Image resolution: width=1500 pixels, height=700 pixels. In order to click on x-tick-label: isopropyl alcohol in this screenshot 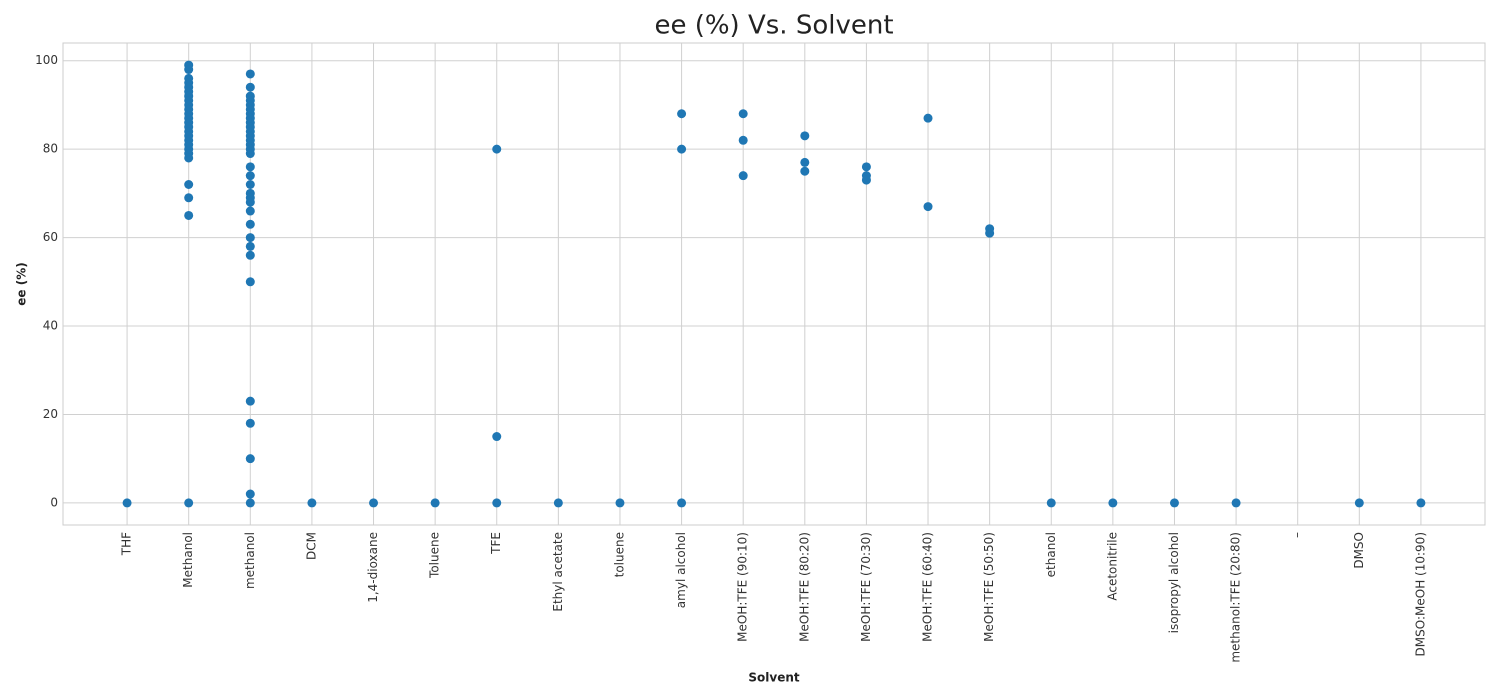, I will do `click(1174, 582)`.